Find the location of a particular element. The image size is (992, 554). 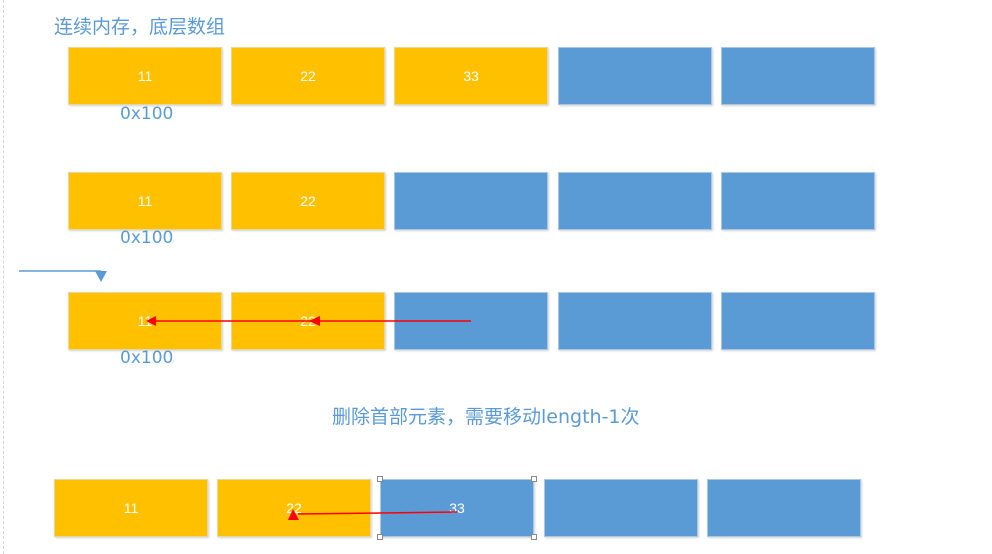

address-label-2: 0x100 is located at coordinates (147, 238).